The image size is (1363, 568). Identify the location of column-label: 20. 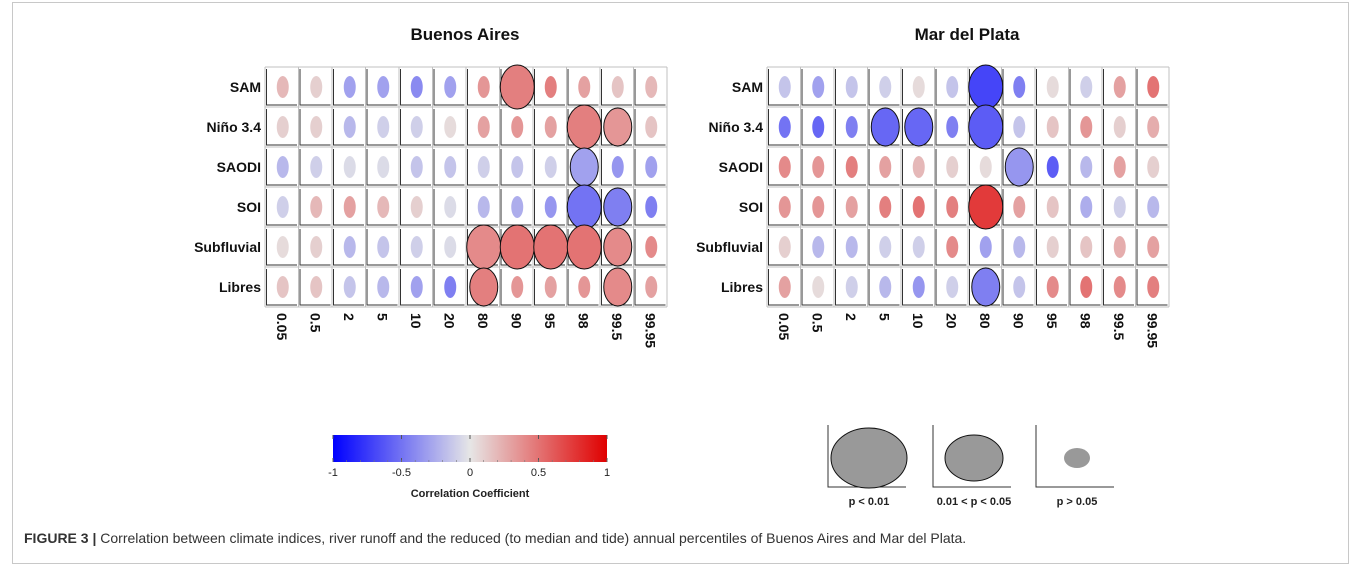
(449, 321).